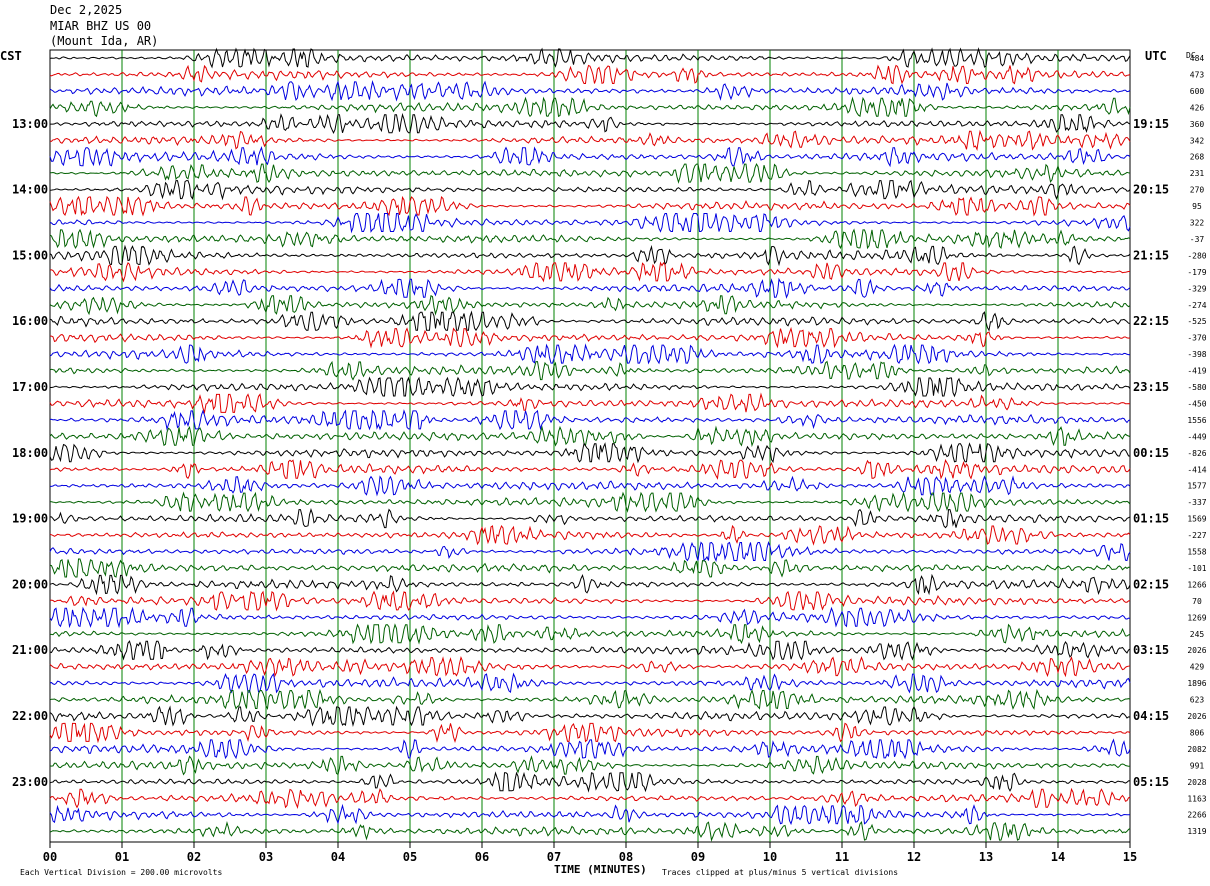 This screenshot has height=886, width=1210. What do you see at coordinates (11, 56) in the screenshot?
I see `left-axis-label: CST` at bounding box center [11, 56].